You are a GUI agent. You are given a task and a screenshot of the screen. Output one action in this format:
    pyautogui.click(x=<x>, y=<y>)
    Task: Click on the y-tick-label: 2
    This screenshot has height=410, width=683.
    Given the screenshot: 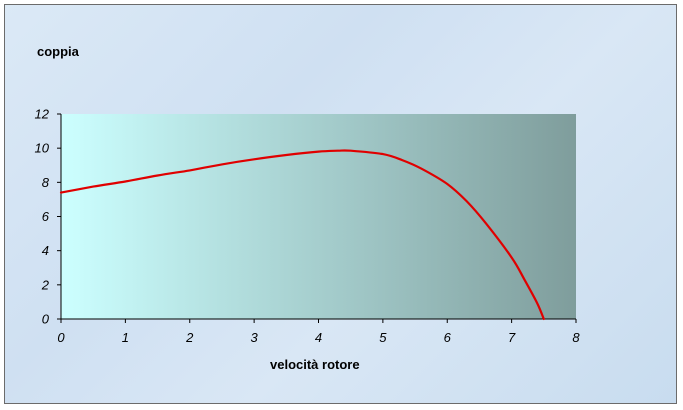 What is the action you would take?
    pyautogui.click(x=45, y=284)
    